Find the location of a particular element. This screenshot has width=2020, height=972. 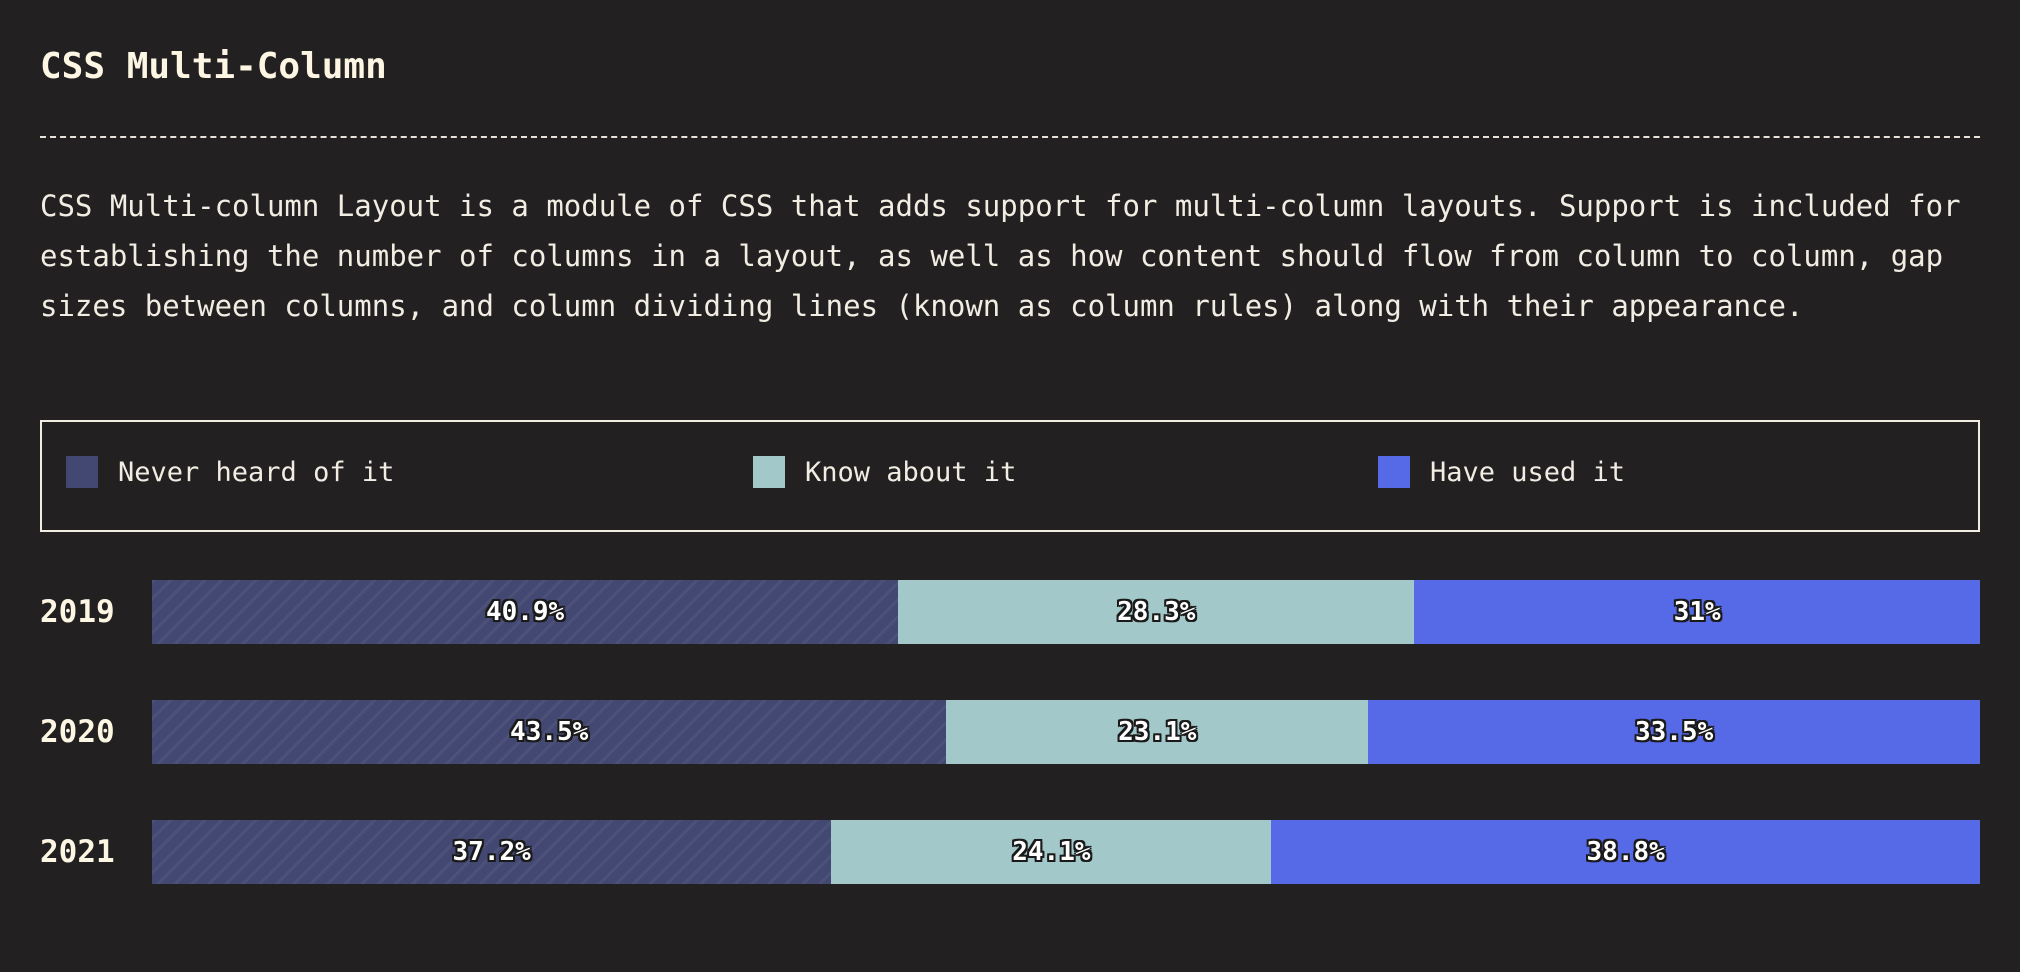

year-label: 2019 is located at coordinates (77, 612).